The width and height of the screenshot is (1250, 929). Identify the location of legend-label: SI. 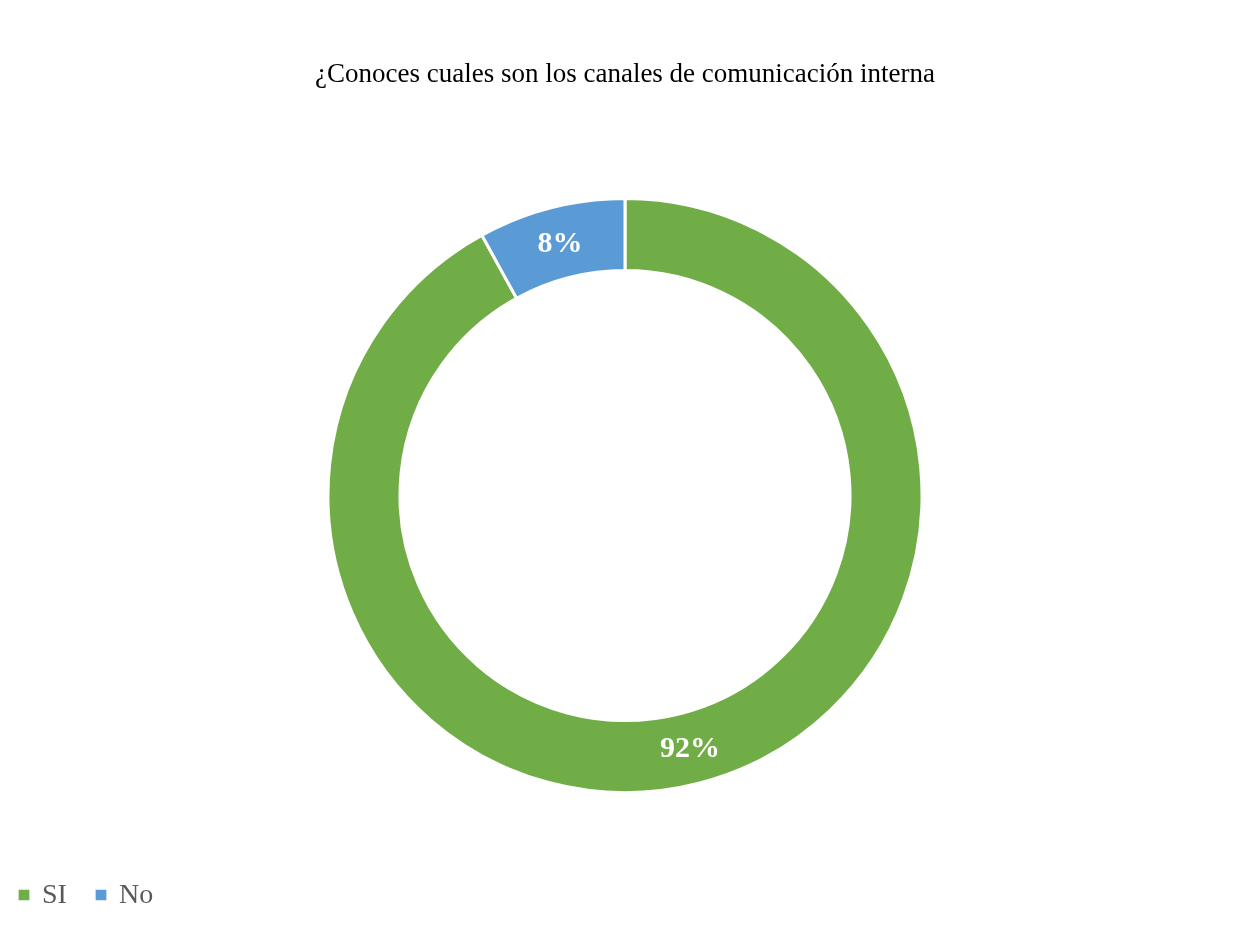
(54, 893).